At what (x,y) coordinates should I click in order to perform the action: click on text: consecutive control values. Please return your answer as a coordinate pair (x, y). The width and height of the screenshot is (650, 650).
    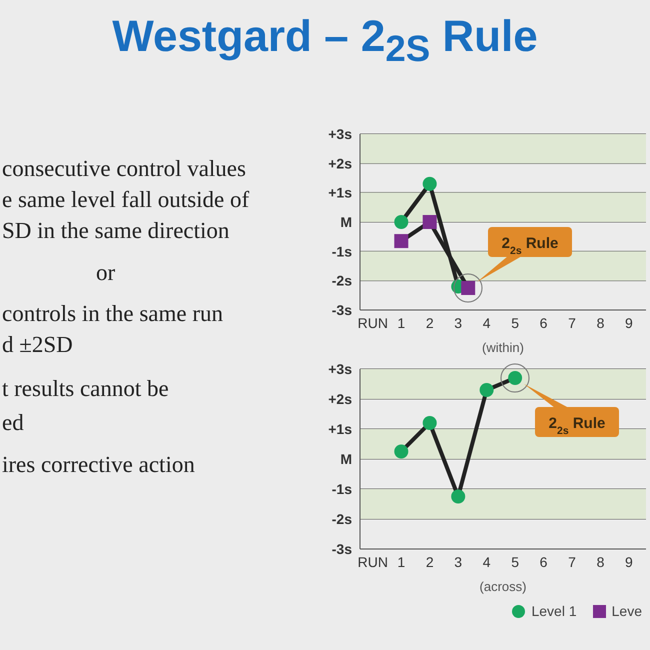
    Looking at the image, I should click on (124, 169).